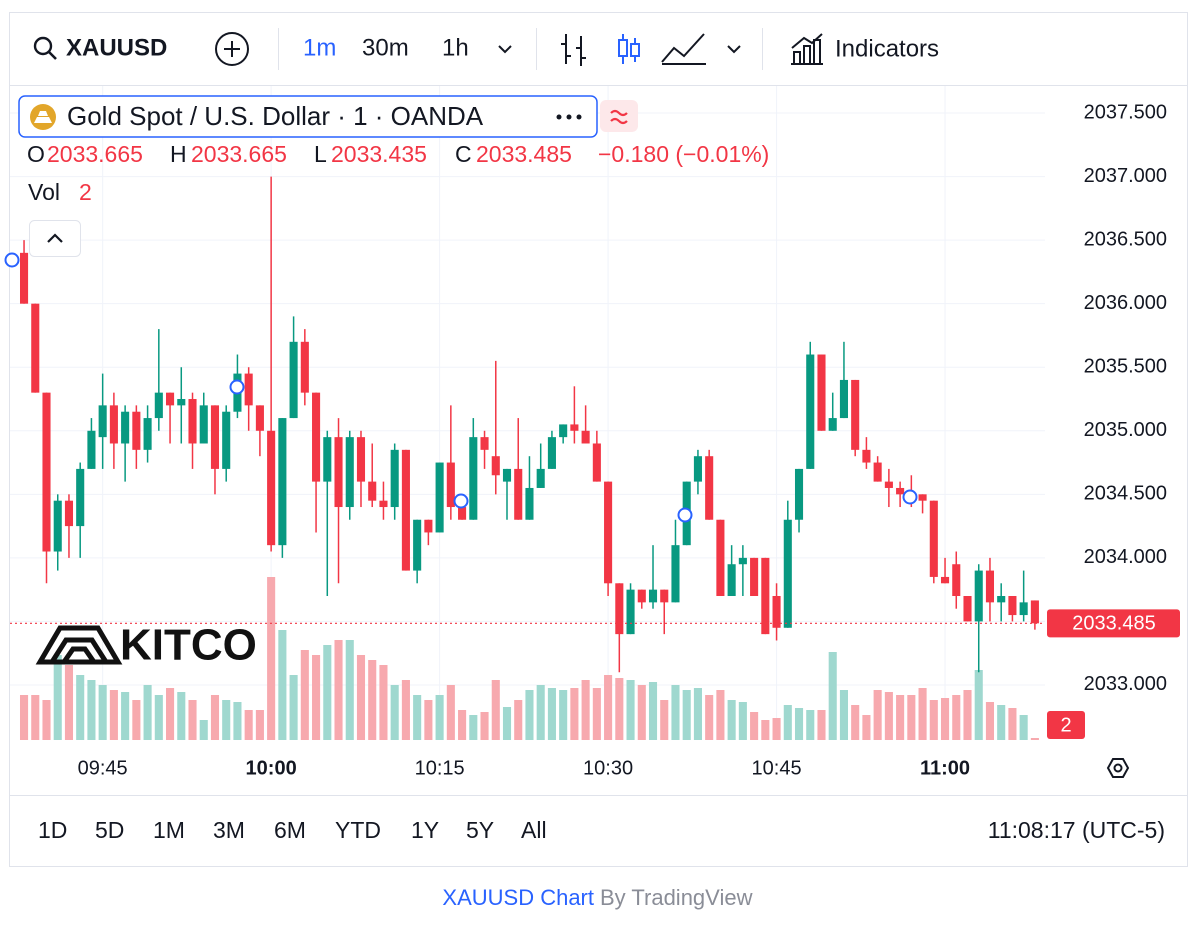 The width and height of the screenshot is (1200, 932). Describe the element at coordinates (52, 830) in the screenshot. I see `range: 1D` at that location.